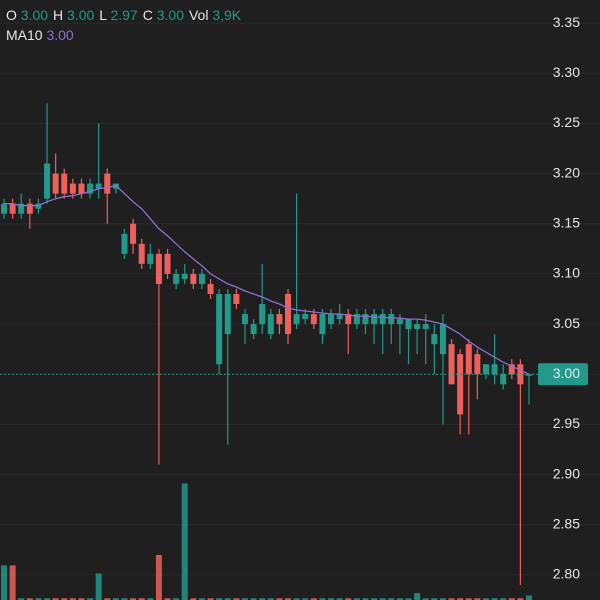 The image size is (600, 600). What do you see at coordinates (566, 22) in the screenshot?
I see `y-tick-label: 3.35` at bounding box center [566, 22].